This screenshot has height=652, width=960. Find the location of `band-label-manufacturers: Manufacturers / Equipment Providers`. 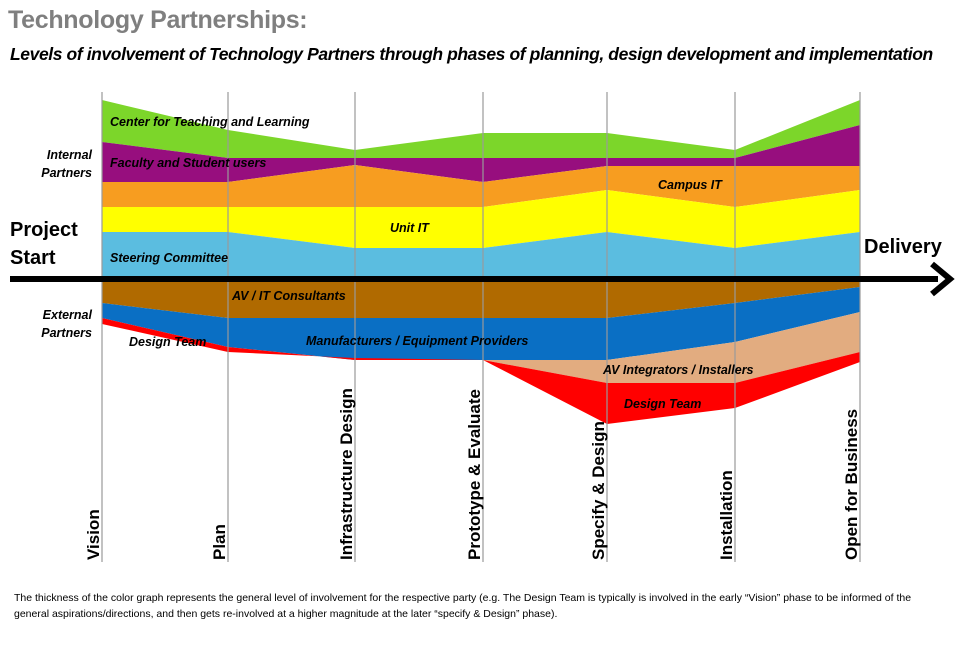

band-label-manufacturers: Manufacturers / Equipment Providers is located at coordinates (417, 341).